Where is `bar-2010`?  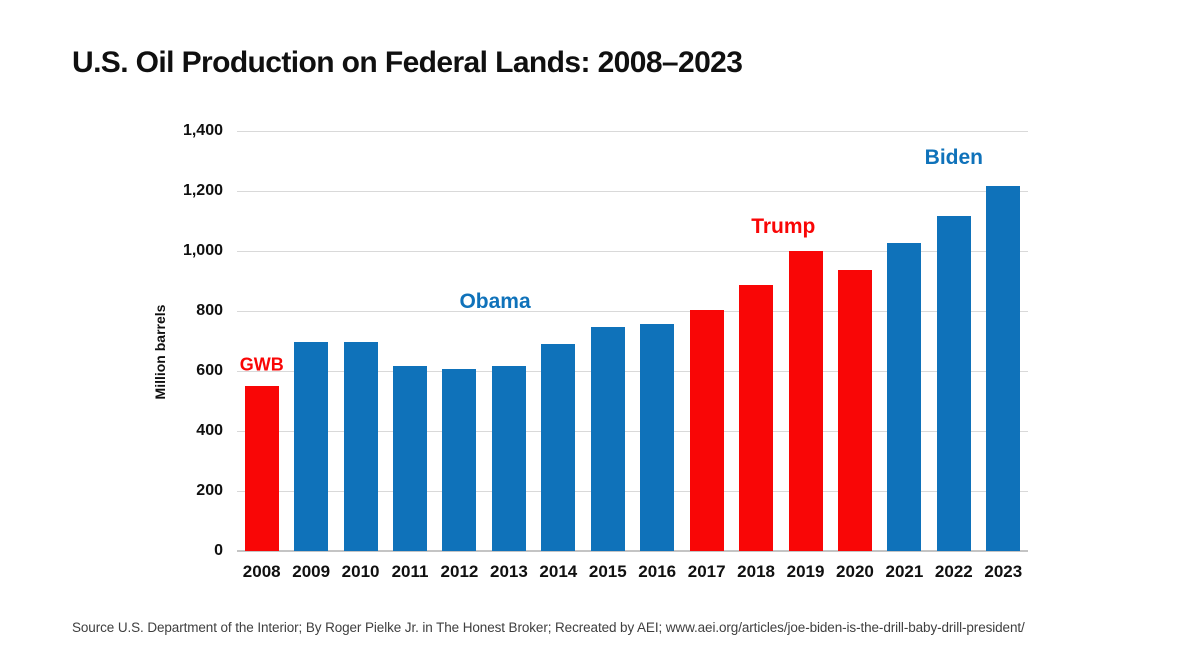 bar-2010 is located at coordinates (361, 446).